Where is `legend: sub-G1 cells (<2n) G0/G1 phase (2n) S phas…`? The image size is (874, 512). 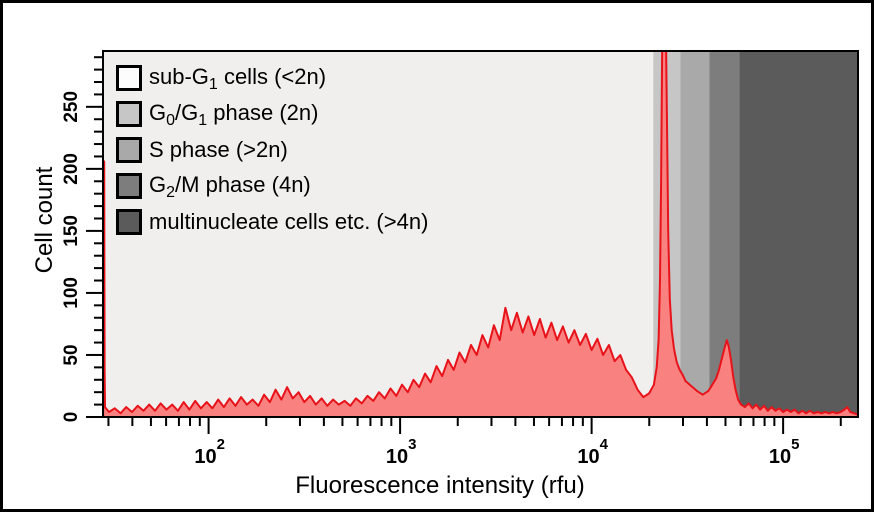
legend: sub-G1 cells (<2n) G0/G1 phase (2n) S phas… is located at coordinates (272, 149).